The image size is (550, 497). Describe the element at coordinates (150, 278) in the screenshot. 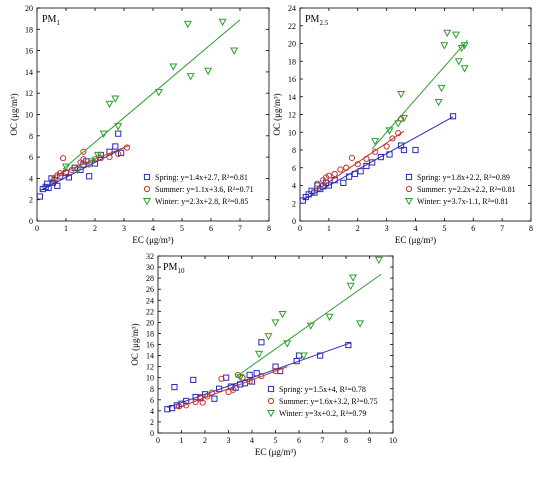

I see `y-tick-label: 28` at that location.